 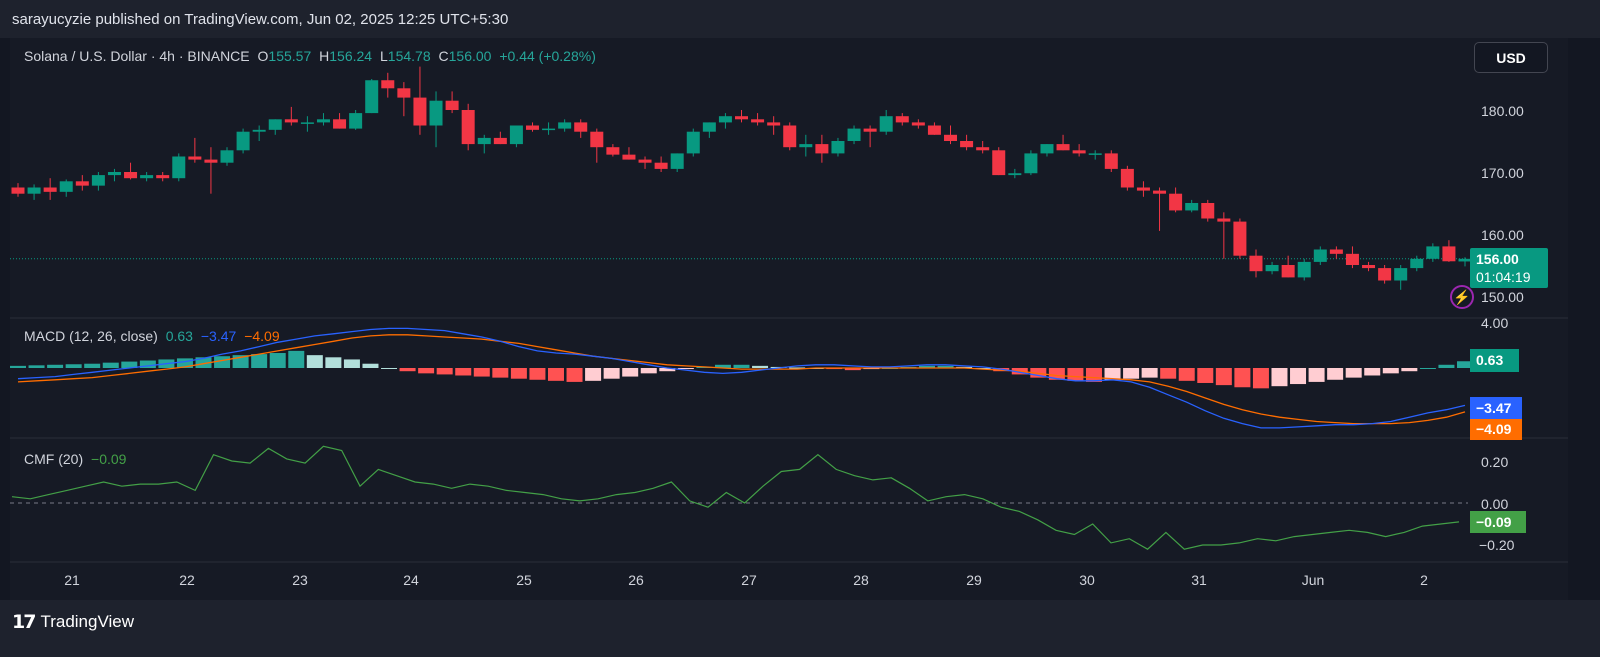 I want to click on macd-name: MACD (12, 26, close), so click(x=91, y=336).